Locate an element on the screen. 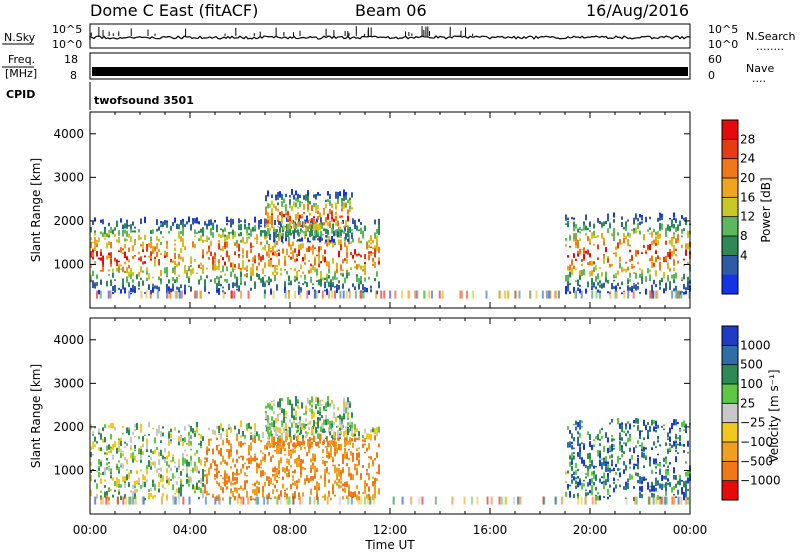  beam-title: Beam 06 is located at coordinates (391, 10).